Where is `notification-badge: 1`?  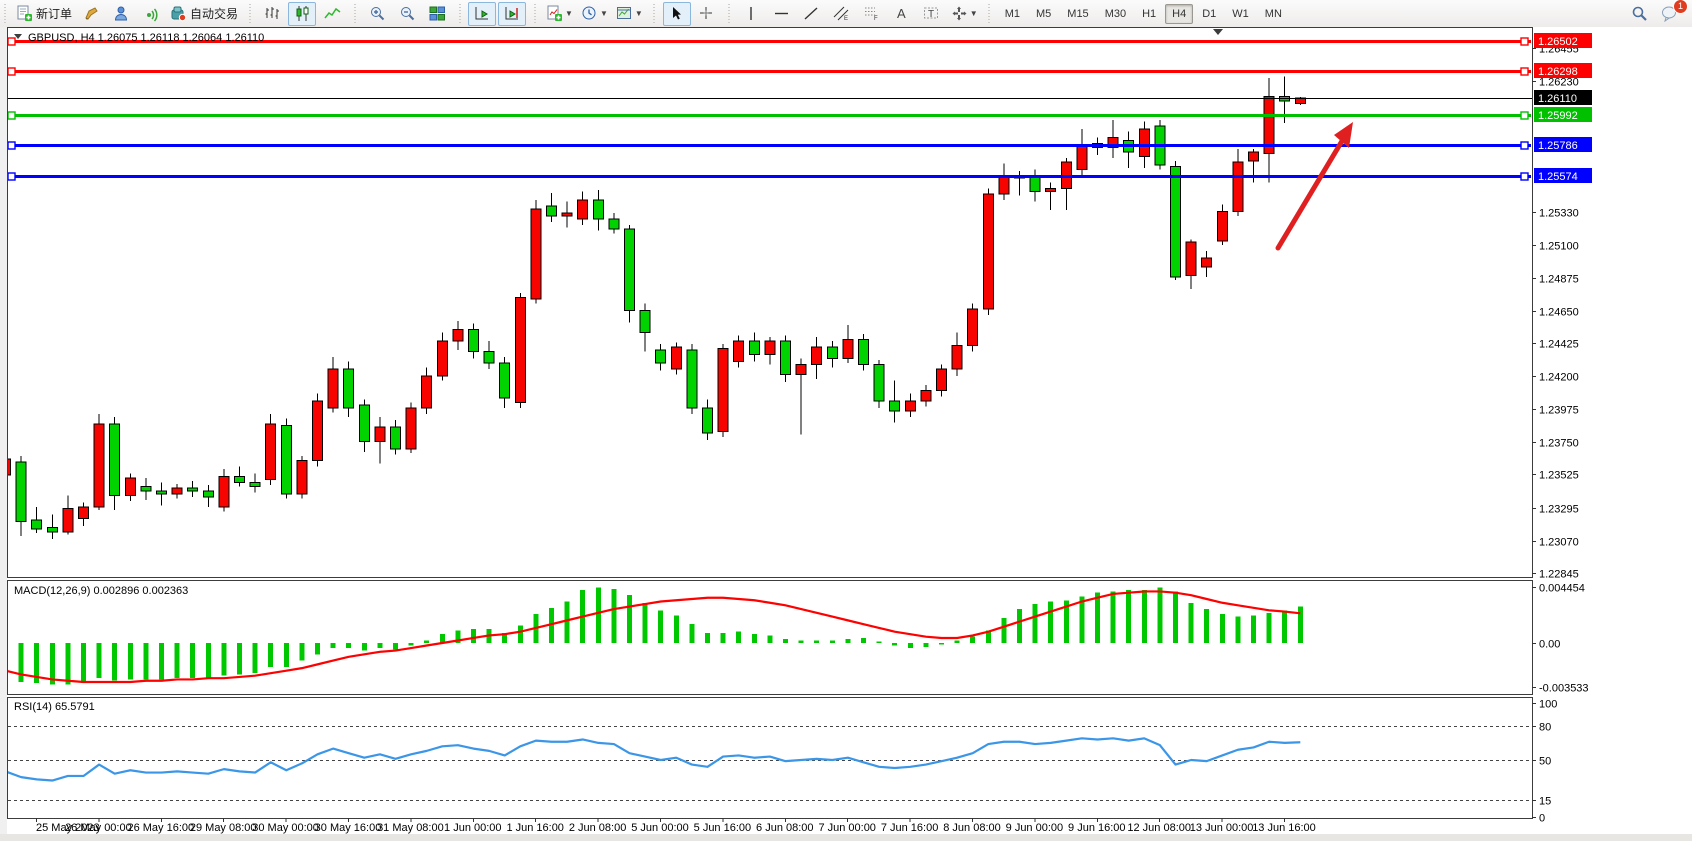 notification-badge: 1 is located at coordinates (1680, 7).